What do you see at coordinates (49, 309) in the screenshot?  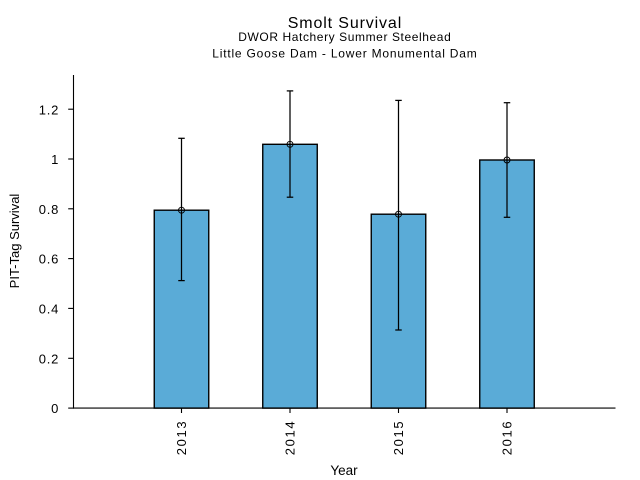 I see `svg-text: 0.4` at bounding box center [49, 309].